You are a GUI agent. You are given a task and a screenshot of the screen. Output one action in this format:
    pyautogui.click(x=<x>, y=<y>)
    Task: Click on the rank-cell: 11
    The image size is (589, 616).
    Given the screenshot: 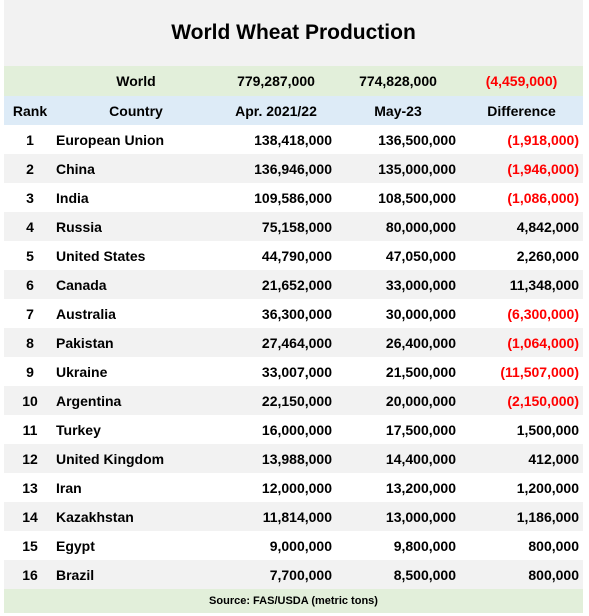 What is the action you would take?
    pyautogui.click(x=30, y=429)
    